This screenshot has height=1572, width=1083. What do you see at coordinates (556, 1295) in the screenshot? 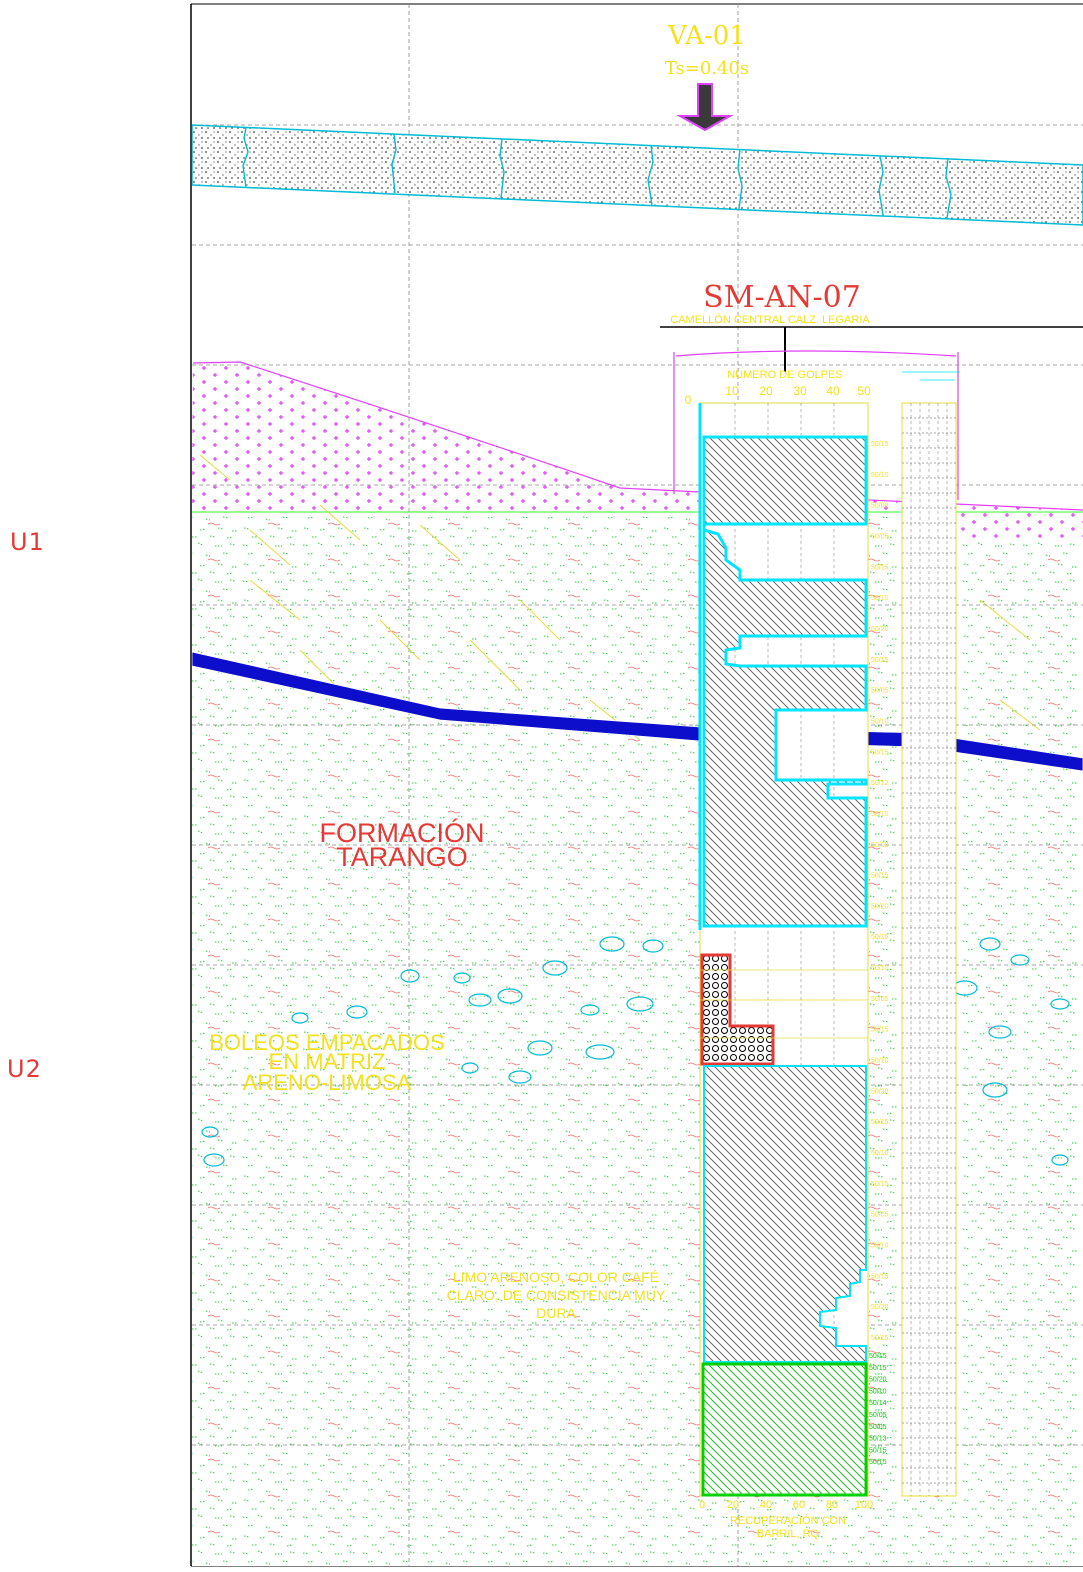
I see `silt-label-line2: CLARO, DE CONSISTENCIA MUY` at bounding box center [556, 1295].